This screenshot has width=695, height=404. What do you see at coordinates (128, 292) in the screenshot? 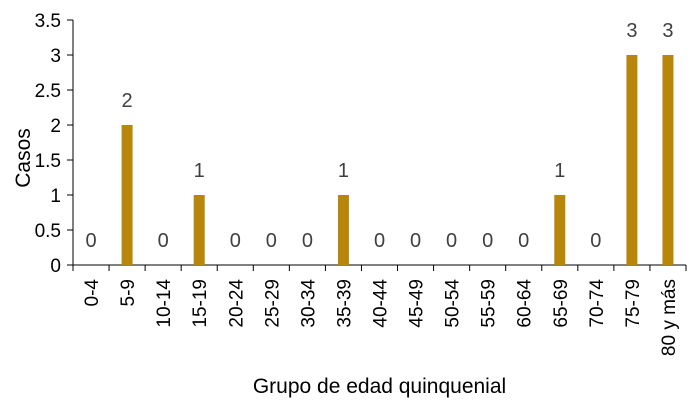
I see `x-tick-label: 5-9` at bounding box center [128, 292].